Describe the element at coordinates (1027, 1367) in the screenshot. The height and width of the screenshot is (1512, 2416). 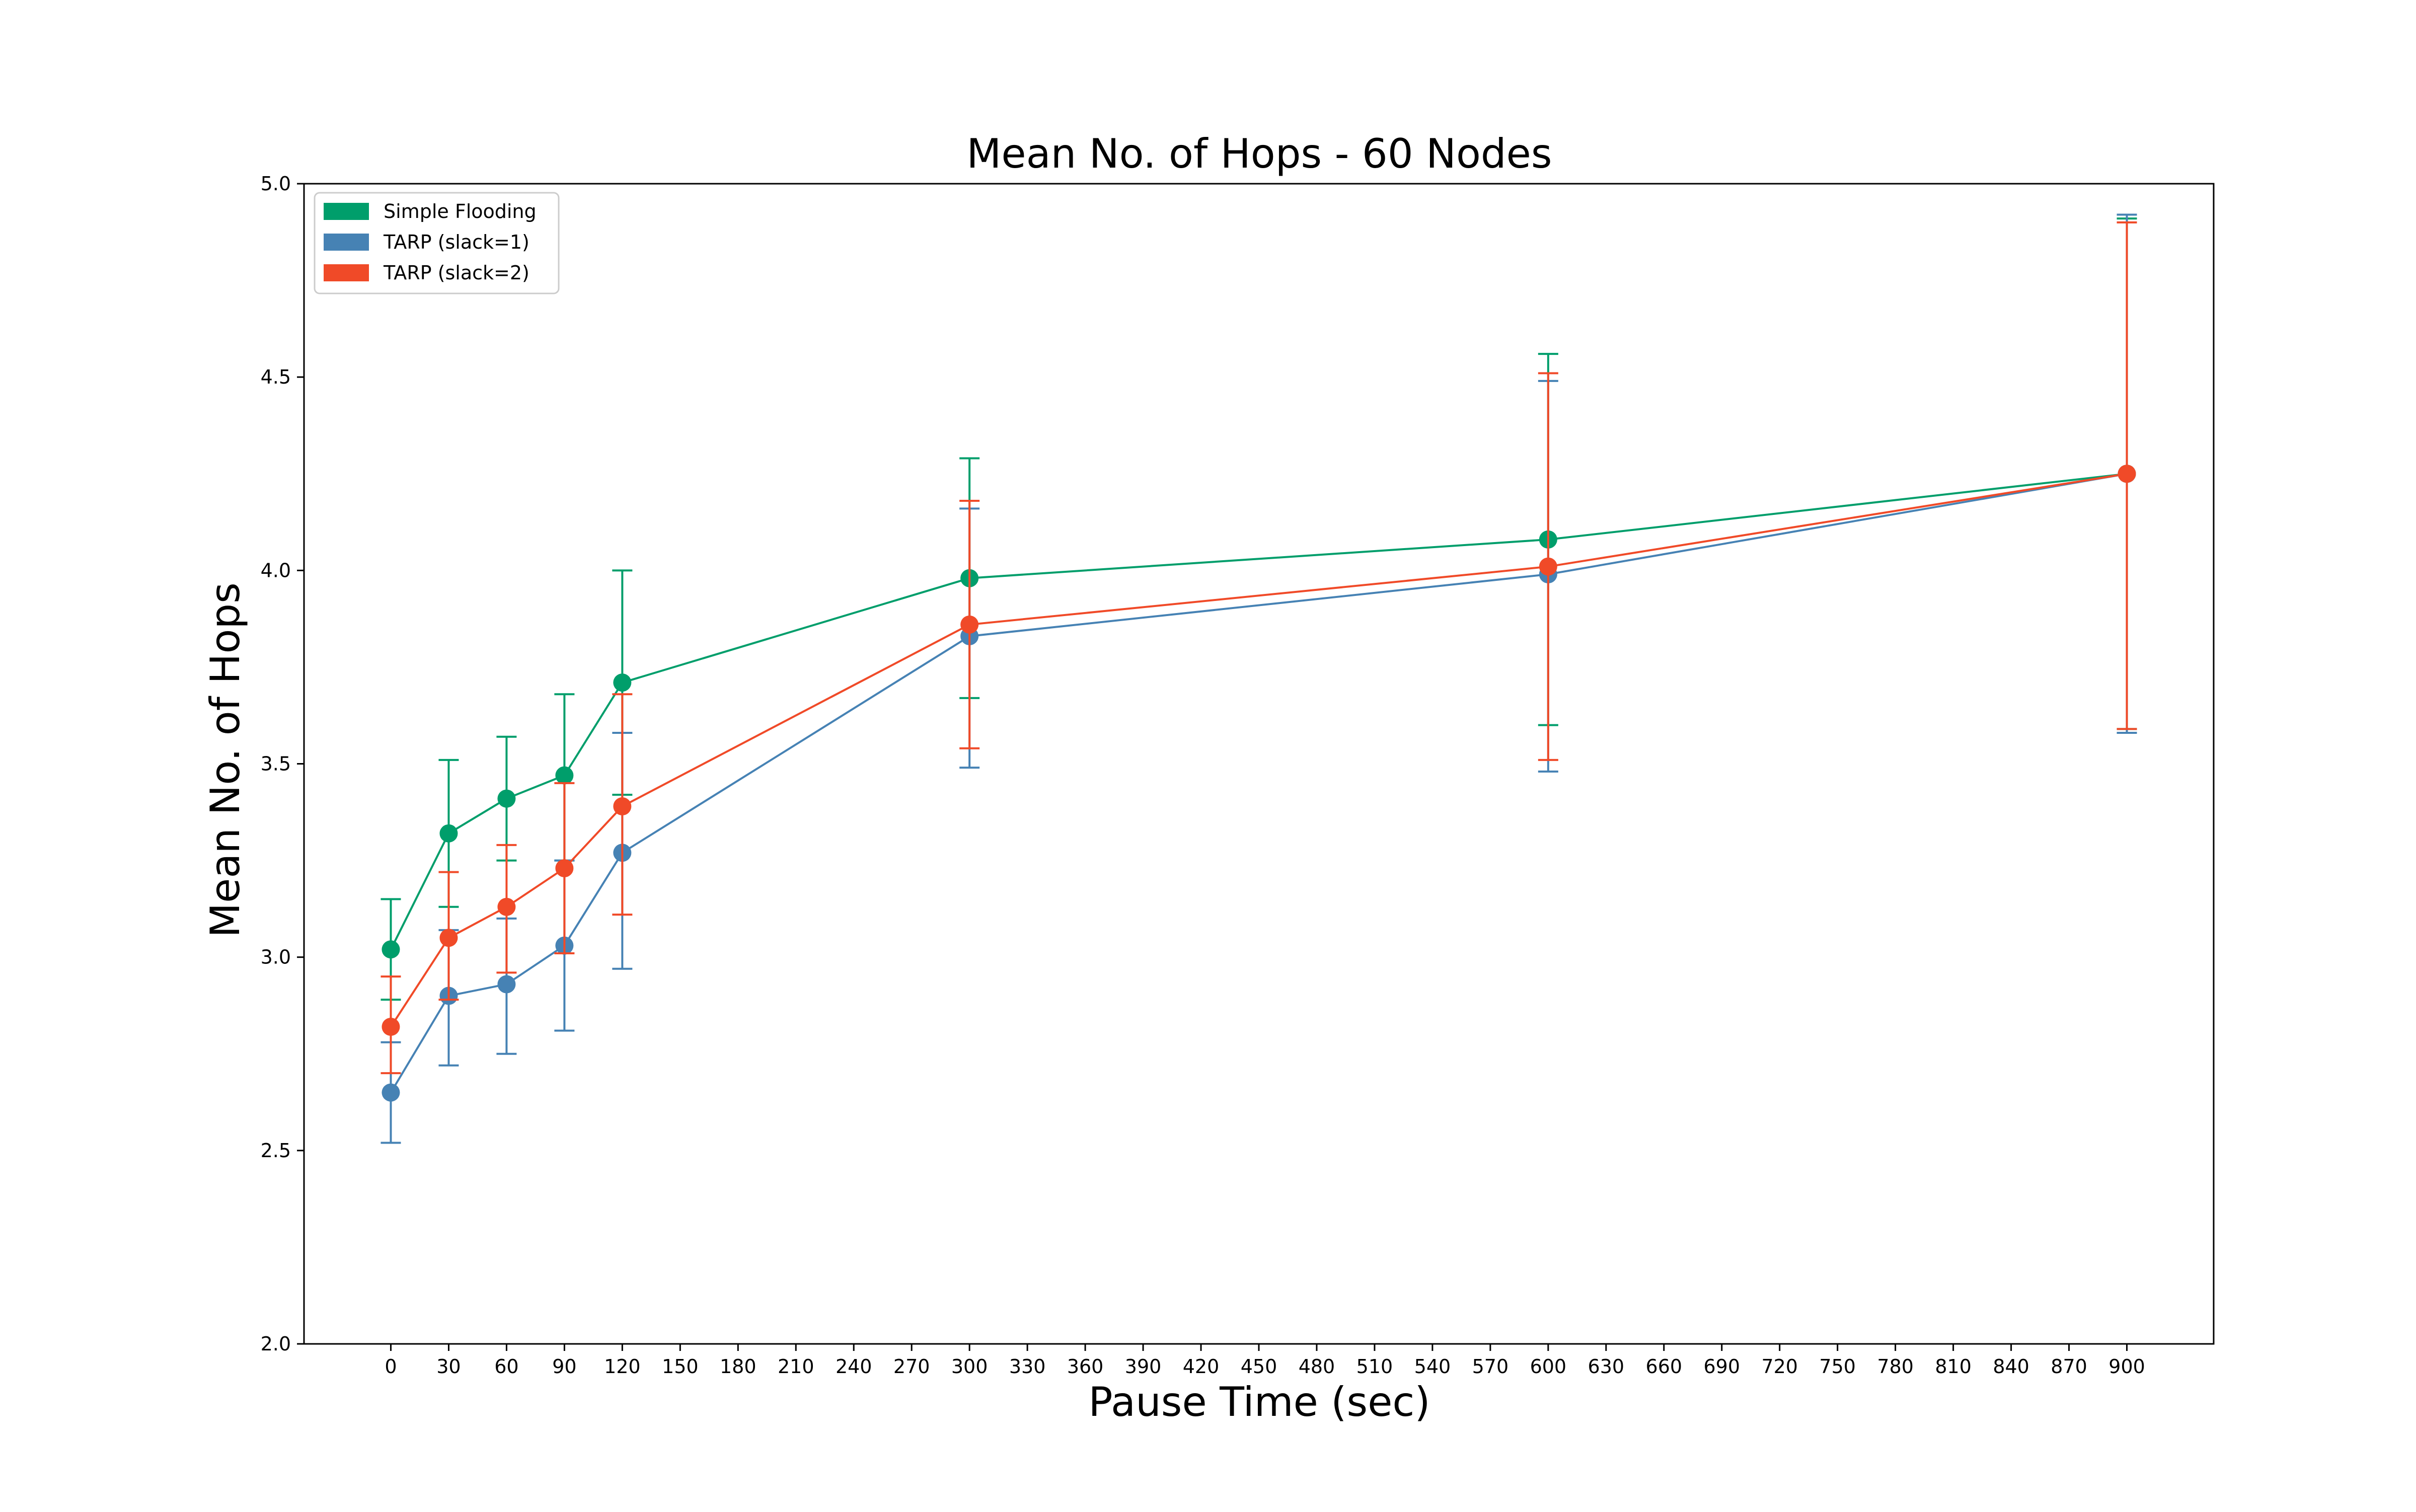
I see `x-tick-label: 330` at that location.